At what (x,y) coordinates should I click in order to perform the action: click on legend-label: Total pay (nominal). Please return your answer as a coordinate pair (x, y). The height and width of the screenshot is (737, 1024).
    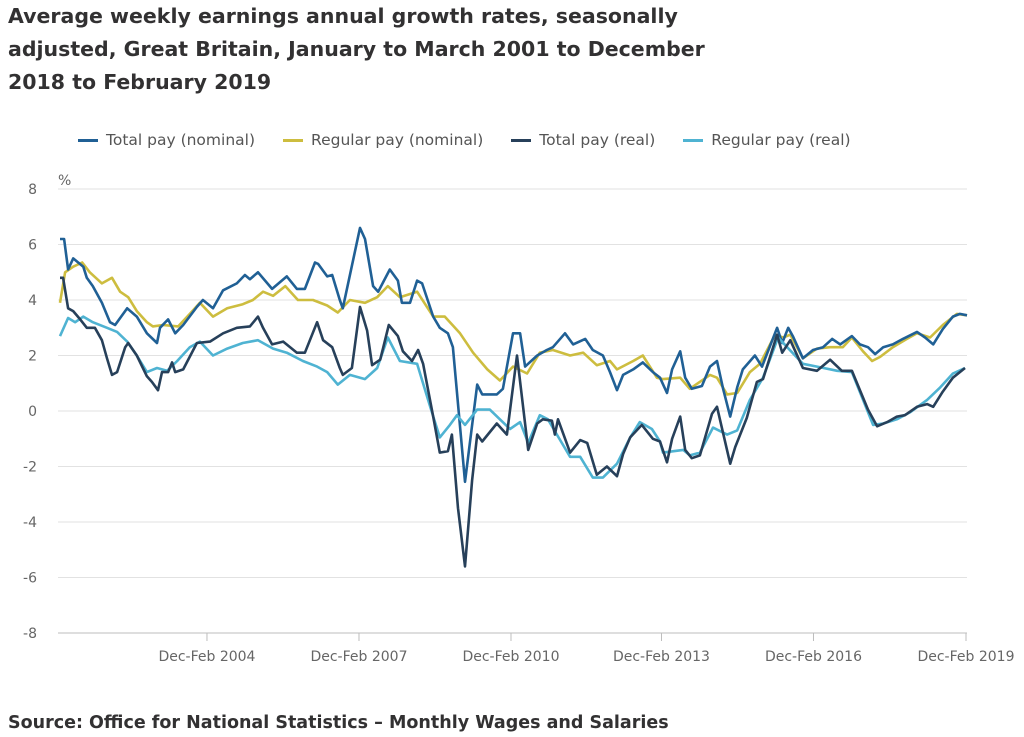
    Looking at the image, I should click on (180, 140).